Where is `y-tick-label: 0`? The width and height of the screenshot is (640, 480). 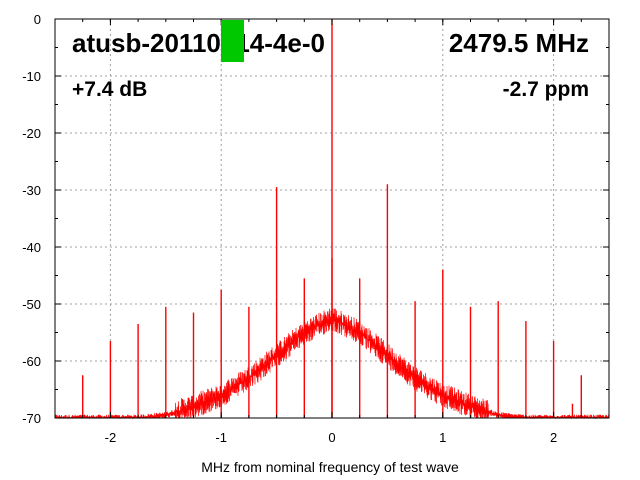 y-tick-label: 0 is located at coordinates (37, 19).